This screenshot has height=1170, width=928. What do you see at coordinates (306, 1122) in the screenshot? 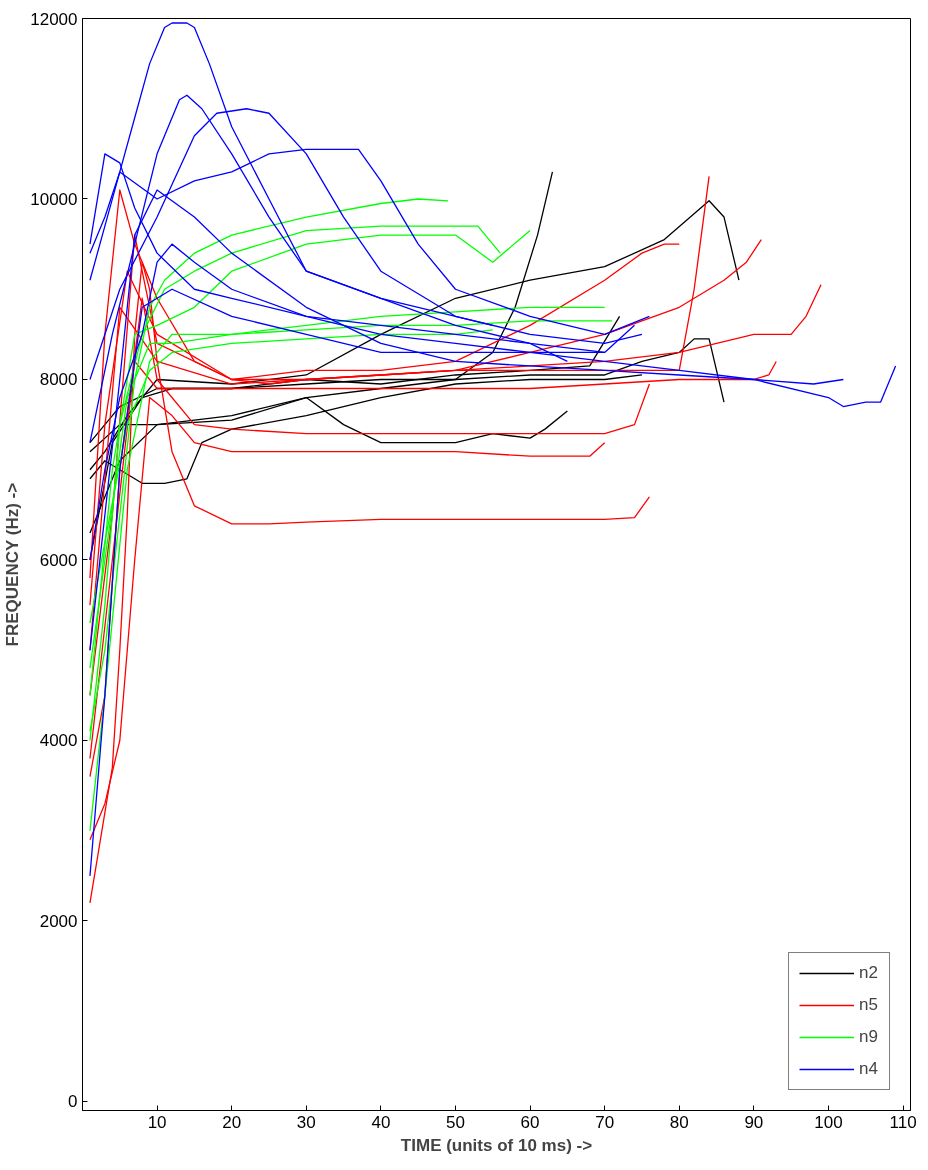
I see `x-tick-label: 30` at bounding box center [306, 1122].